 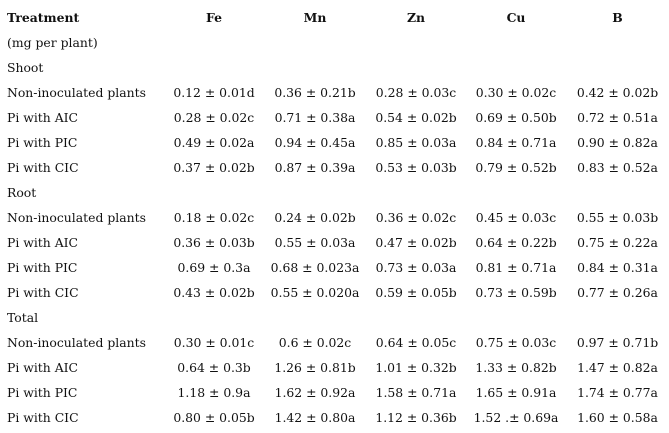 What do you see at coordinates (334, 42) in the screenshot?
I see `unit-row: (mg per plant)` at bounding box center [334, 42].